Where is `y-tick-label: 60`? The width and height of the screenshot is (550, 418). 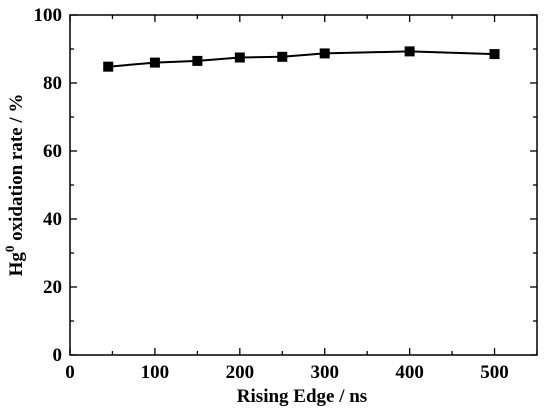
y-tick-label: 60 is located at coordinates (52, 151).